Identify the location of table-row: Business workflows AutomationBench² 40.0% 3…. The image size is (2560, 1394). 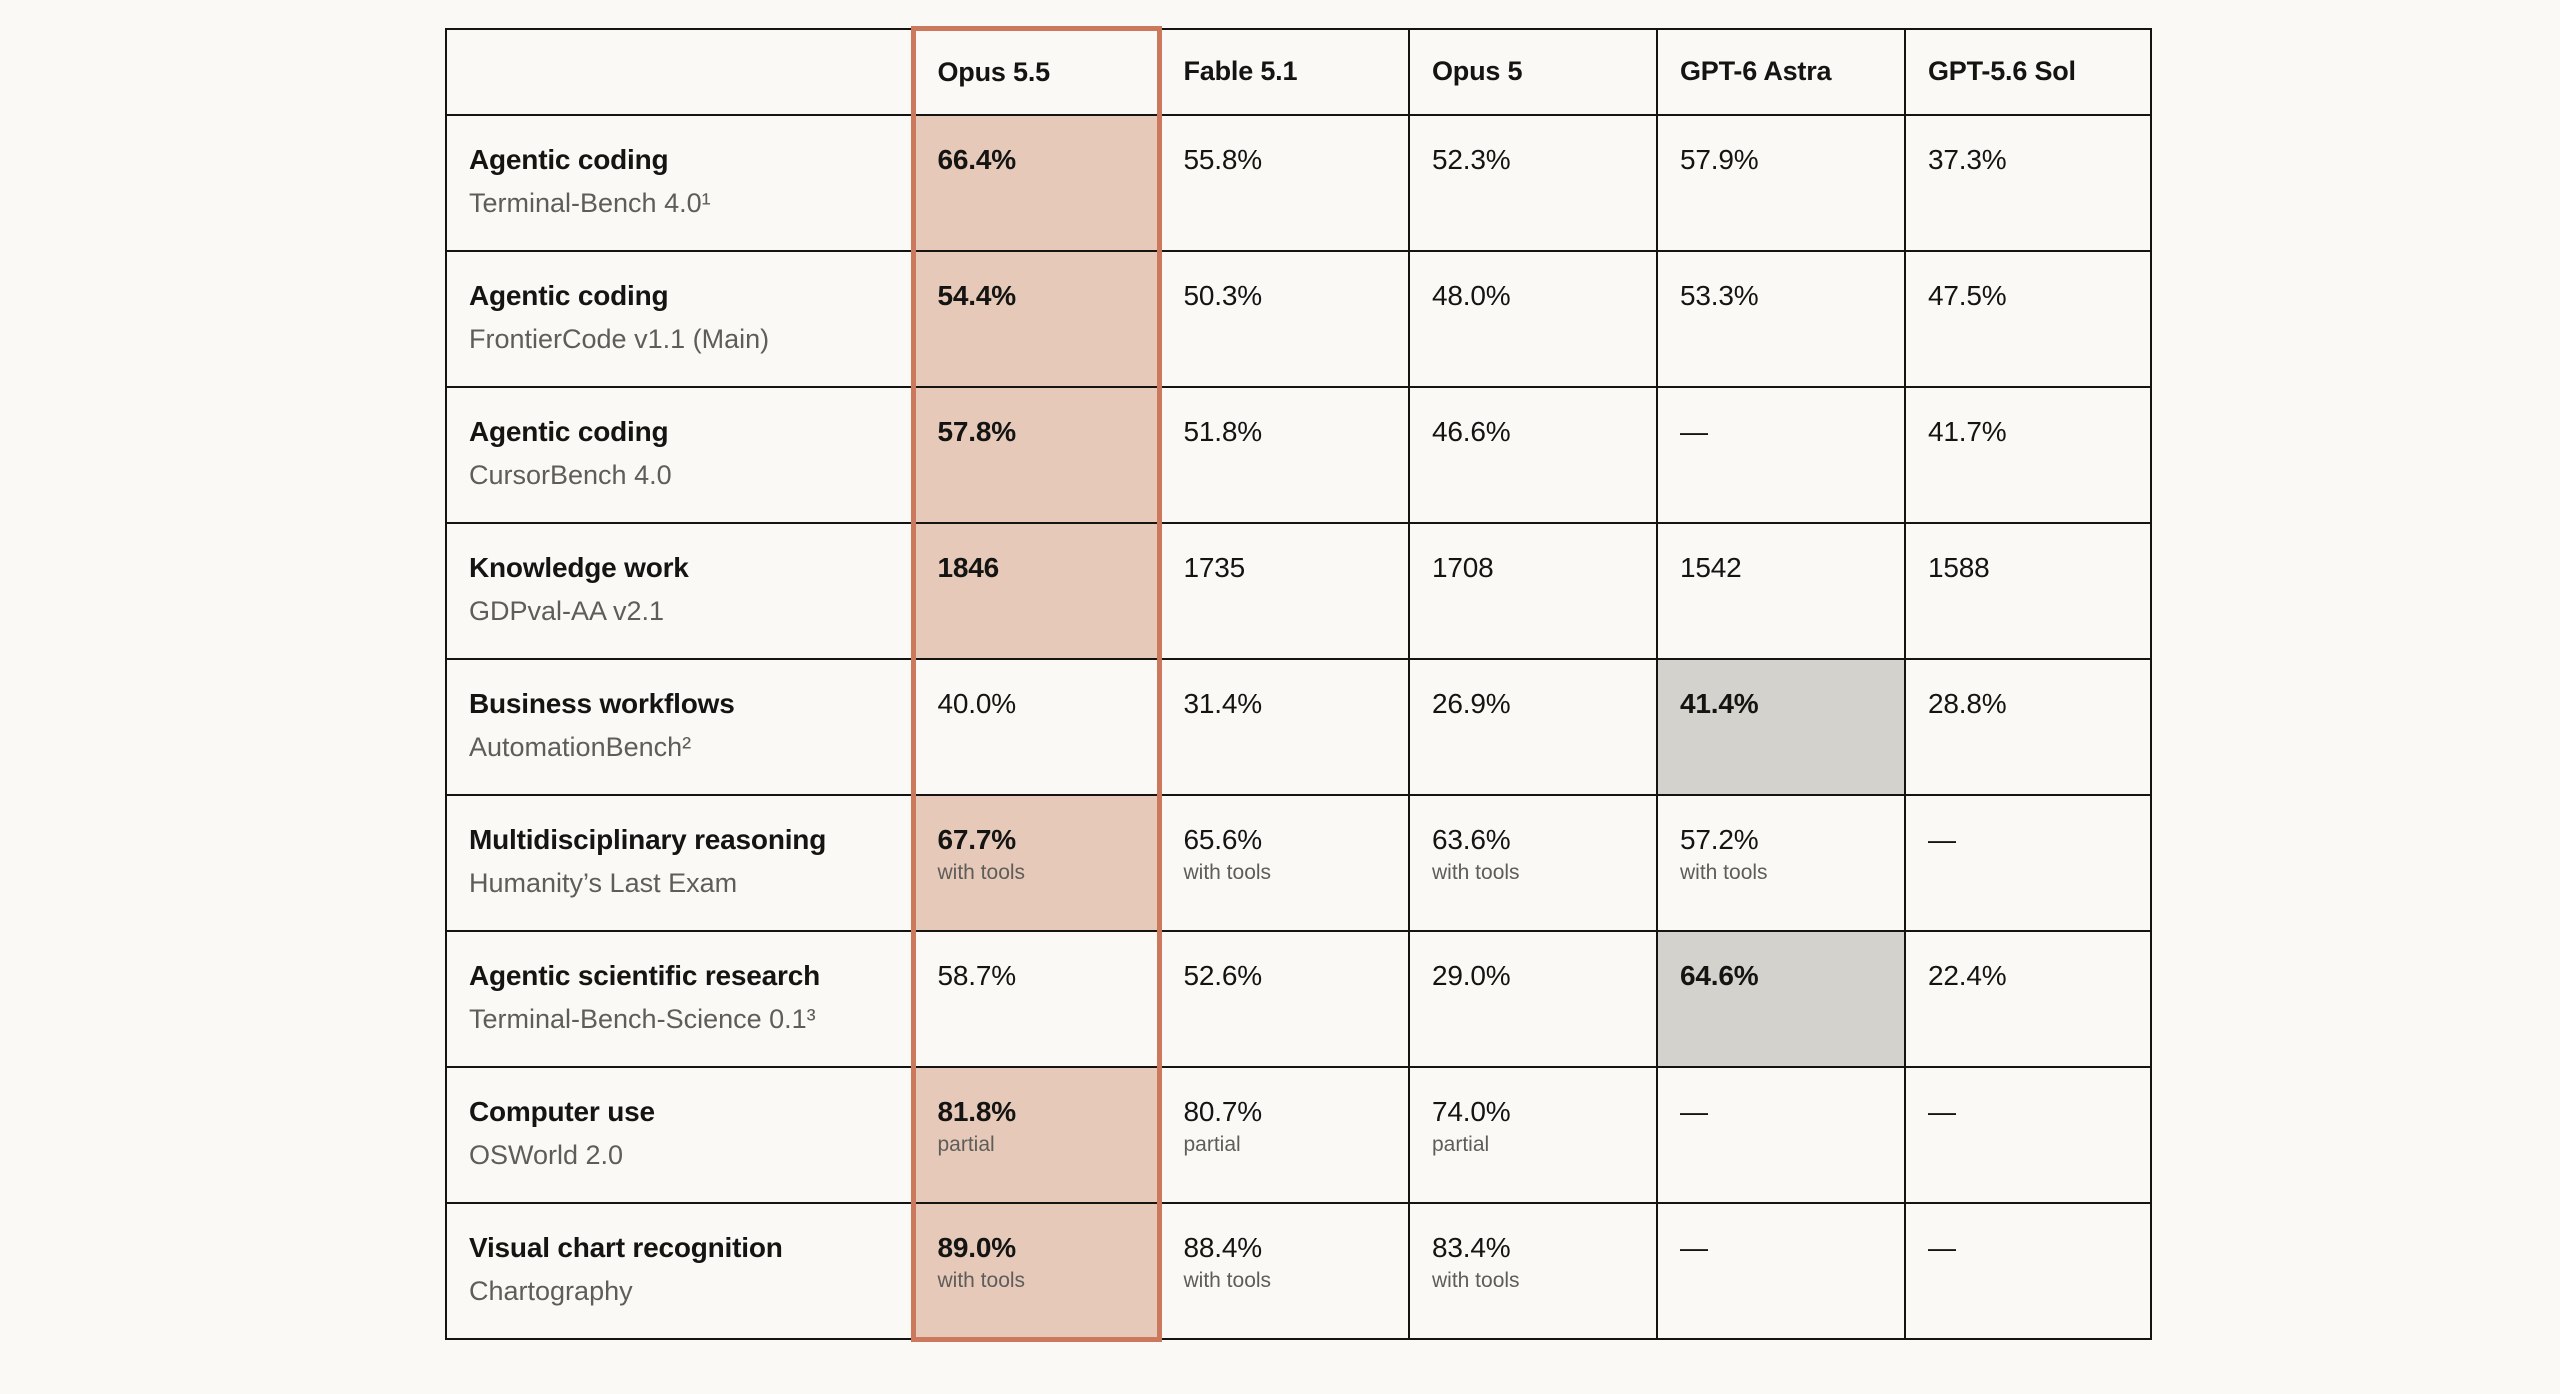
(1298, 727).